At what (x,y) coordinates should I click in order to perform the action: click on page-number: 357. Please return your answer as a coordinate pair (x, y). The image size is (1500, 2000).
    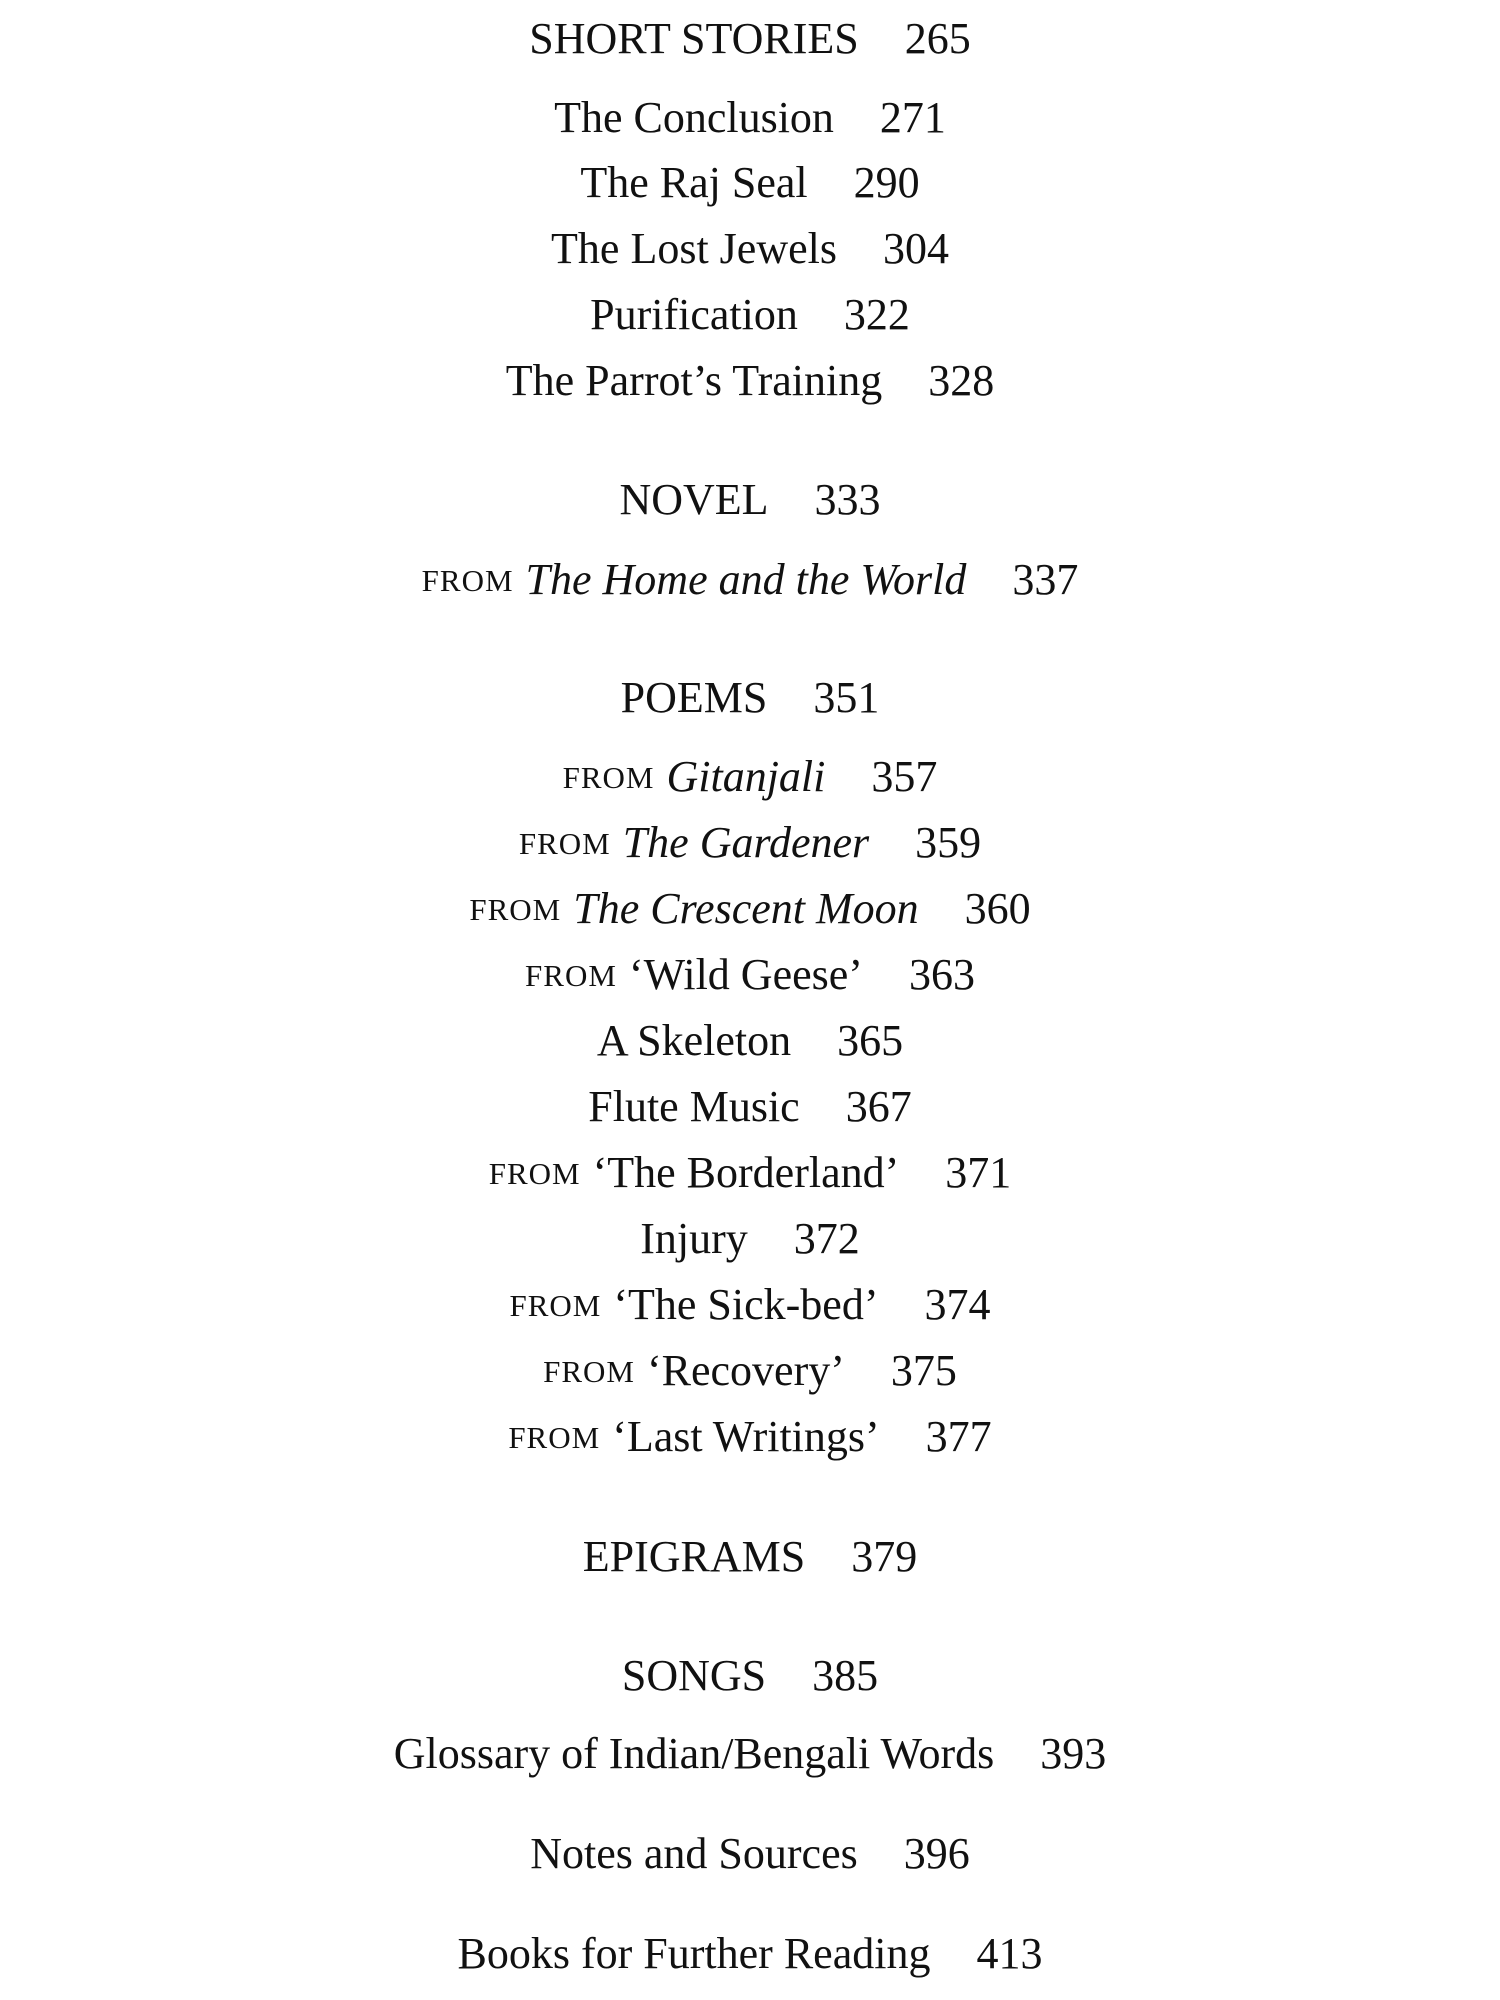
    Looking at the image, I should click on (904, 776).